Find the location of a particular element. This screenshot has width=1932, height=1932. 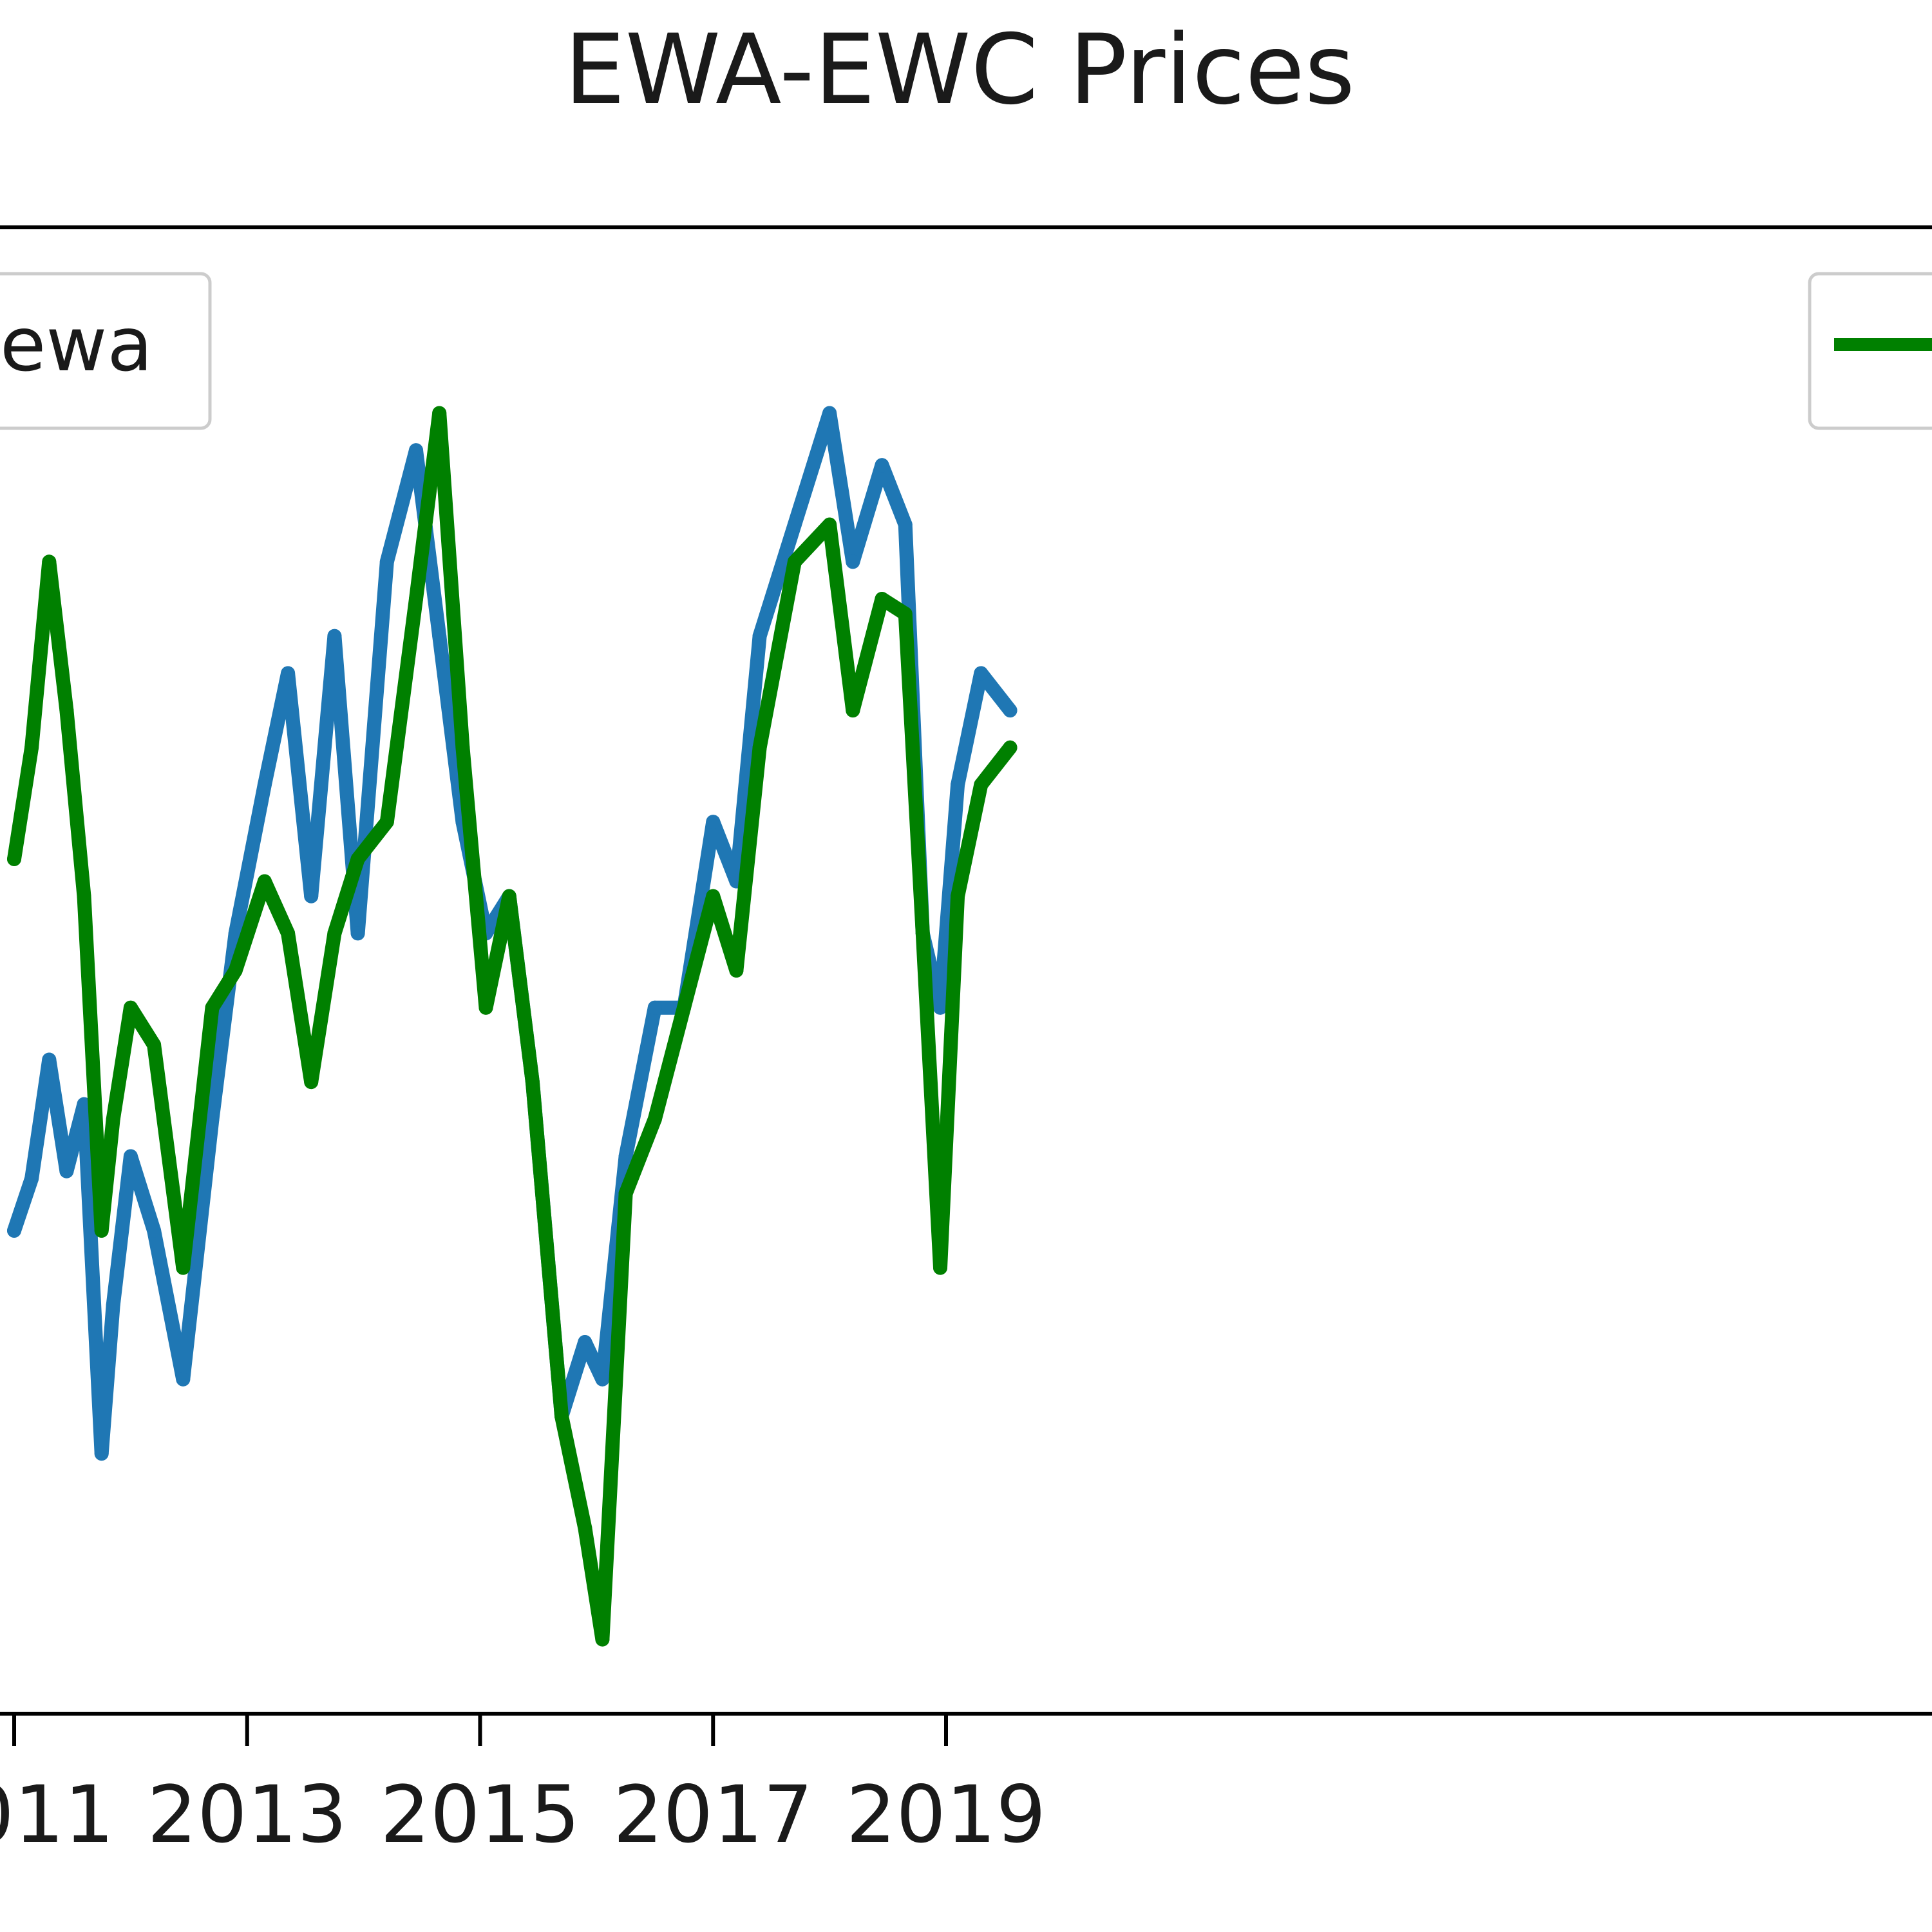

x-tick-label: 2017 is located at coordinates (713, 1815).